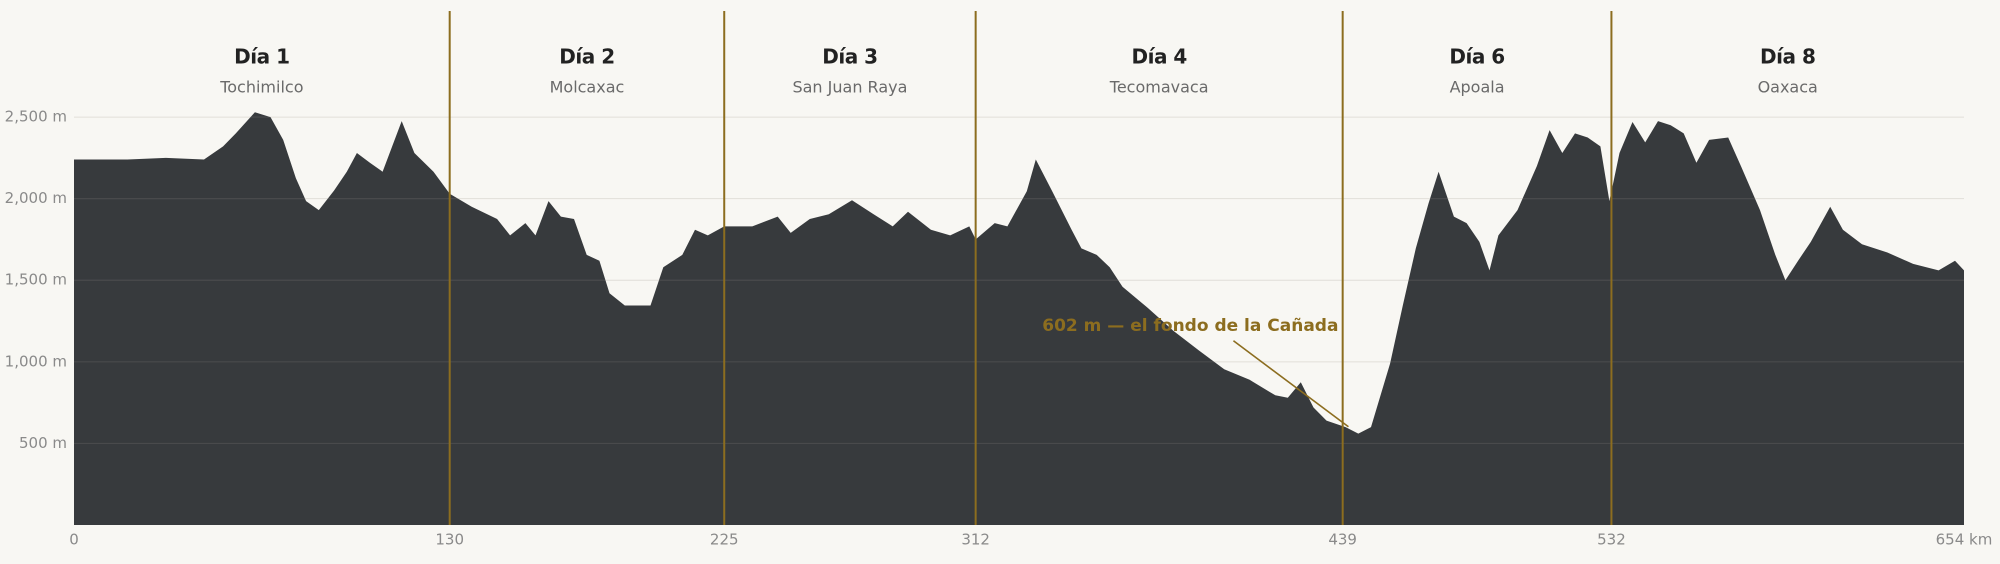  Describe the element at coordinates (724, 540) in the screenshot. I see `x-tick-label: 225` at that location.